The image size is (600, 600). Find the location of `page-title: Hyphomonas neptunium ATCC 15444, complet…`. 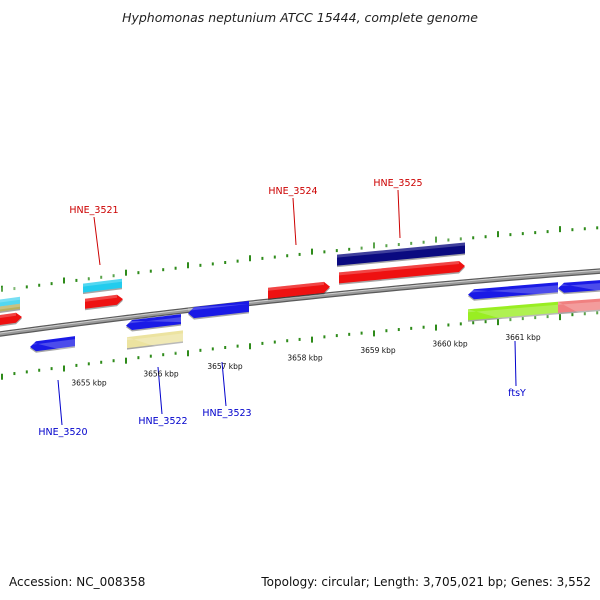

page-title: Hyphomonas neptunium ATCC 15444, complet… is located at coordinates (300, 17).